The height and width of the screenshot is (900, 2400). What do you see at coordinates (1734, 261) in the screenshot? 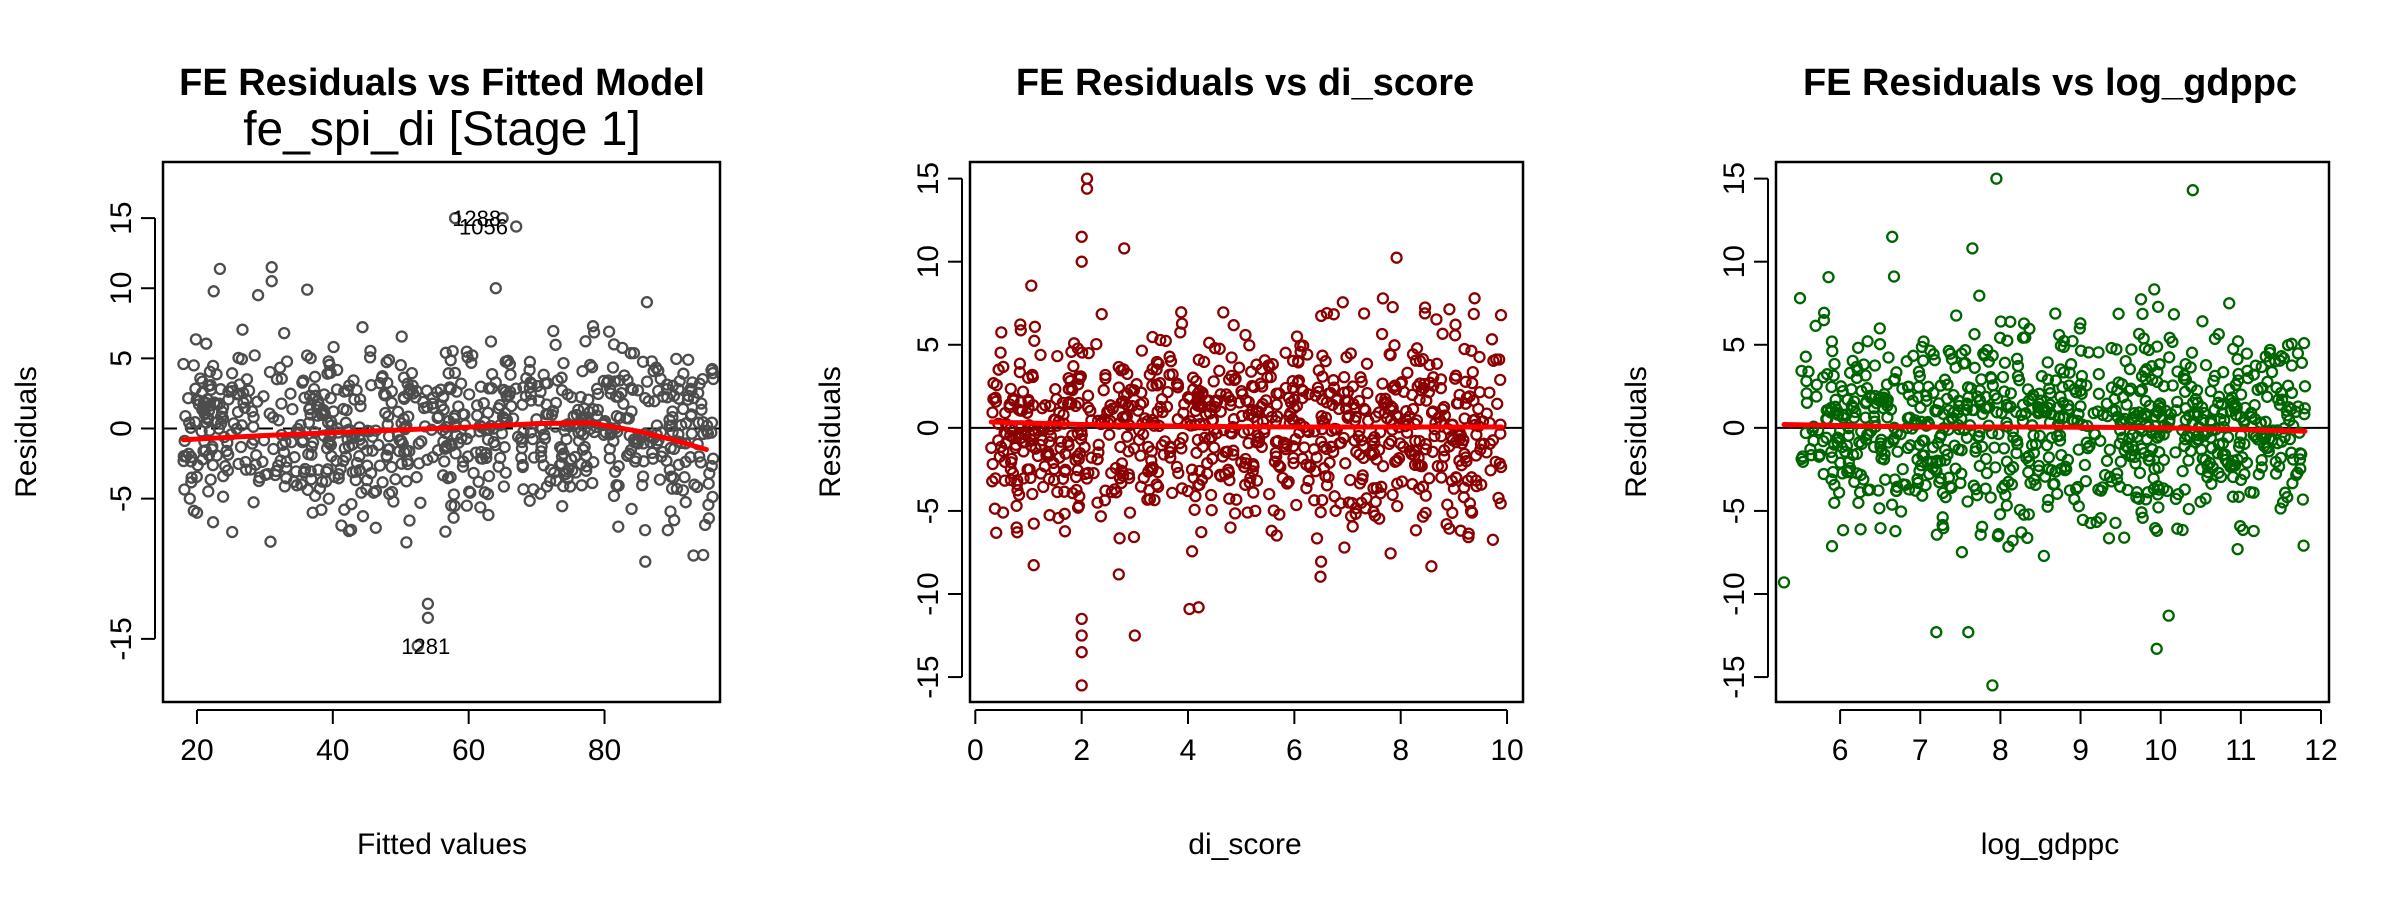
I see `y-tick-label: 10` at bounding box center [1734, 261].